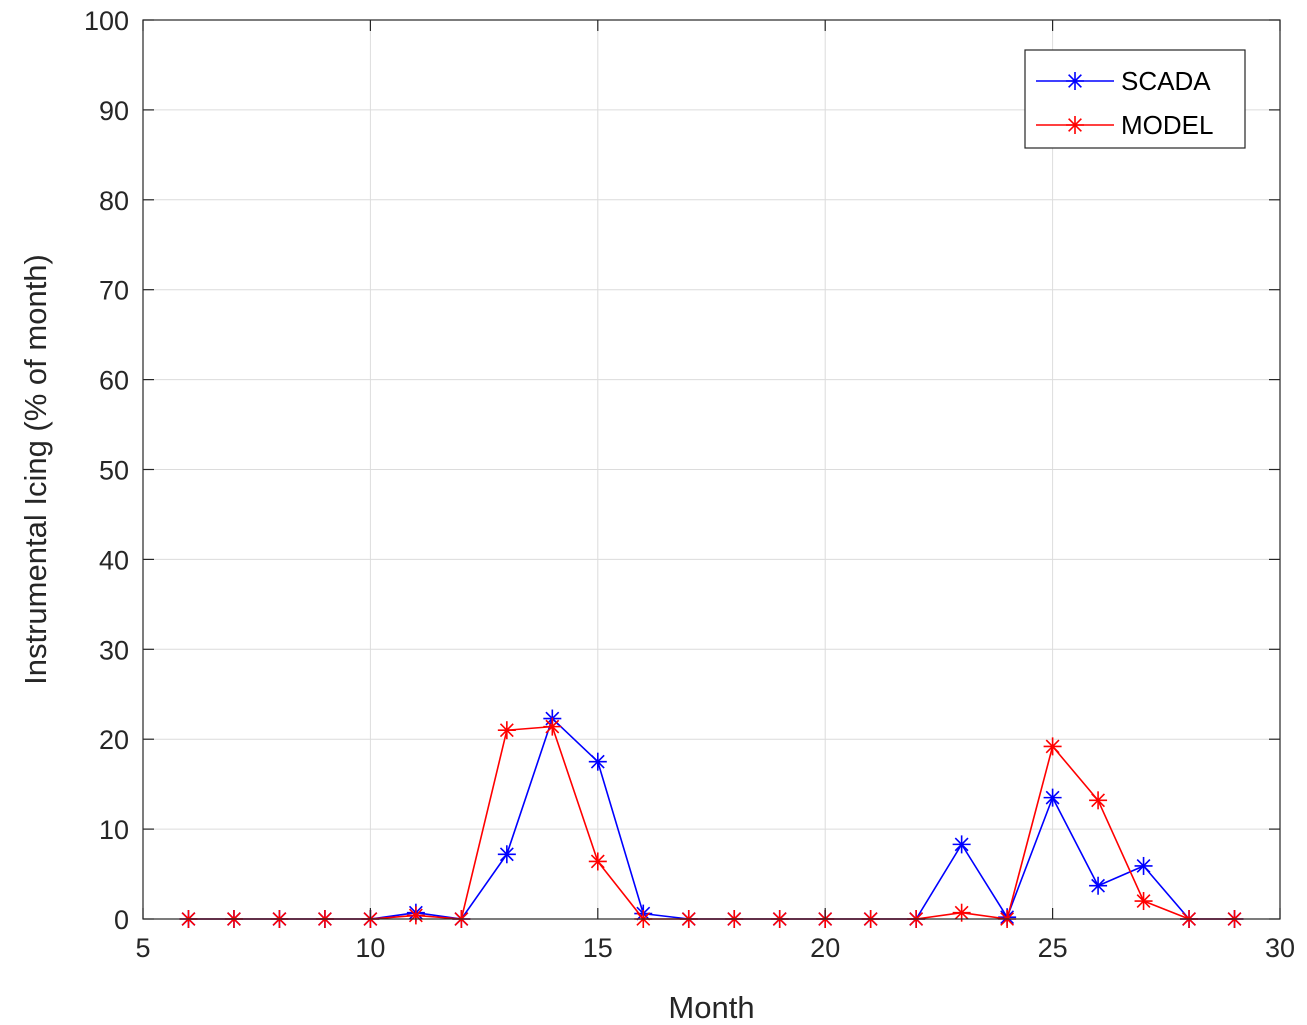  What do you see at coordinates (106, 21) in the screenshot?
I see `y-tick-label: 100` at bounding box center [106, 21].